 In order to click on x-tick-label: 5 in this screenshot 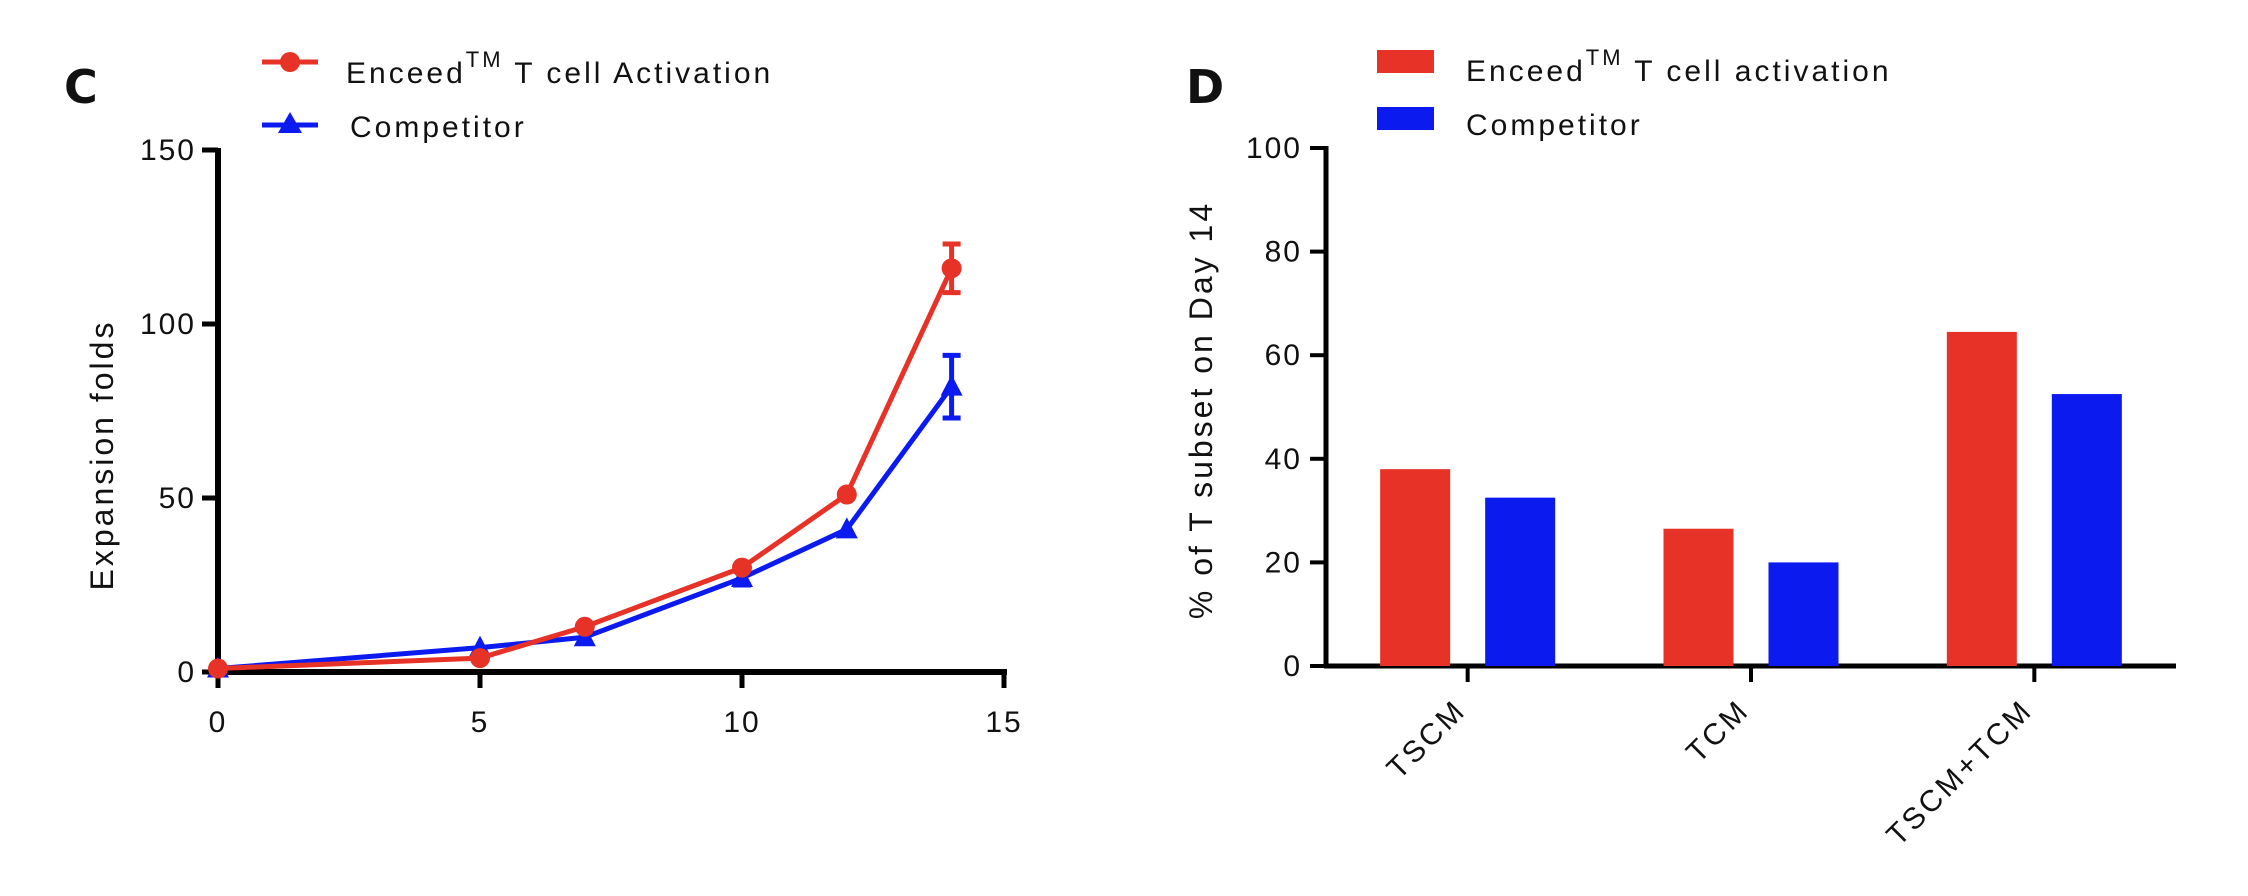, I will do `click(480, 722)`.